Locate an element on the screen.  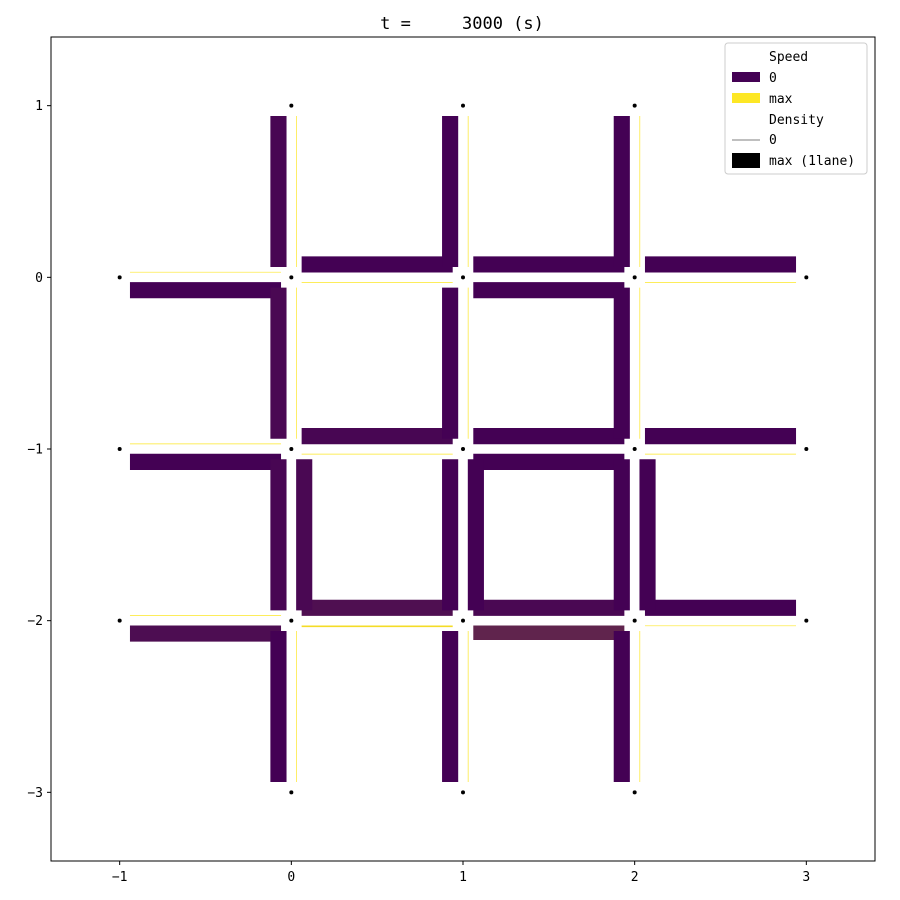
legend: Speed 0 max Density 0 max (1lane) is located at coordinates (796, 108).